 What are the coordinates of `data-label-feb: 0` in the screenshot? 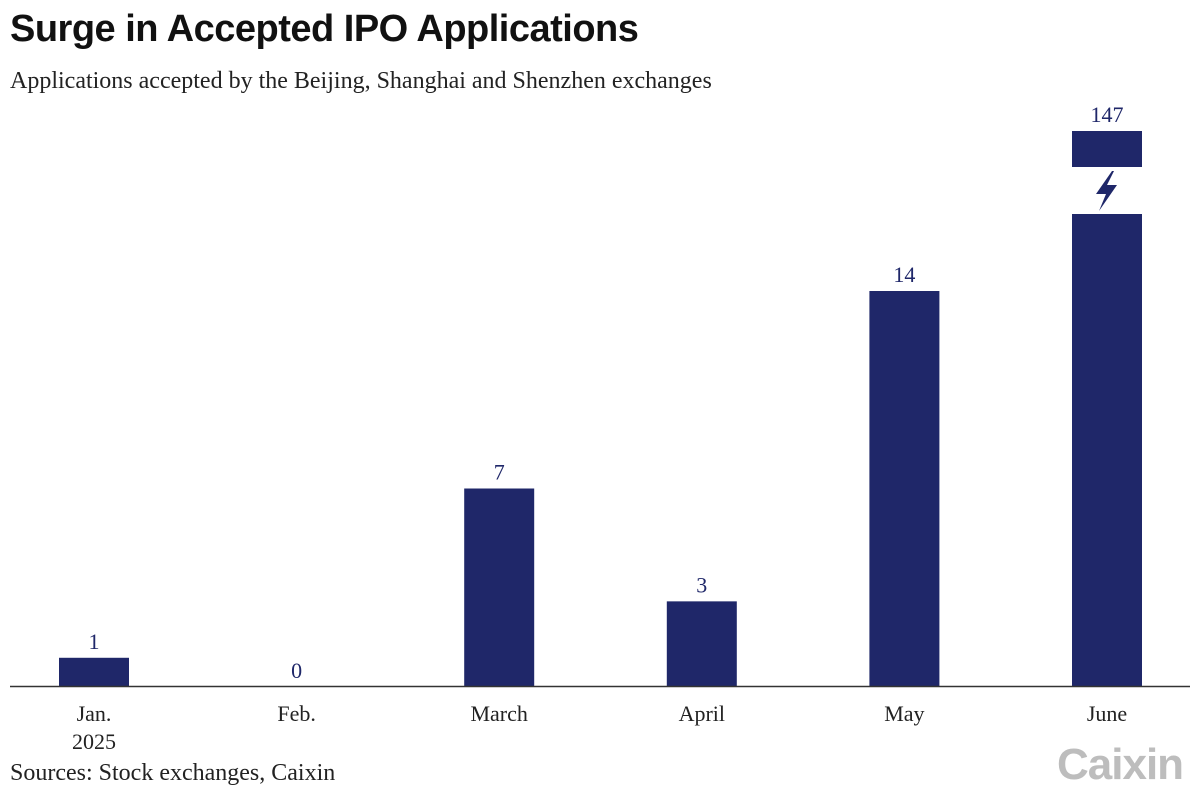 It's located at (296, 670).